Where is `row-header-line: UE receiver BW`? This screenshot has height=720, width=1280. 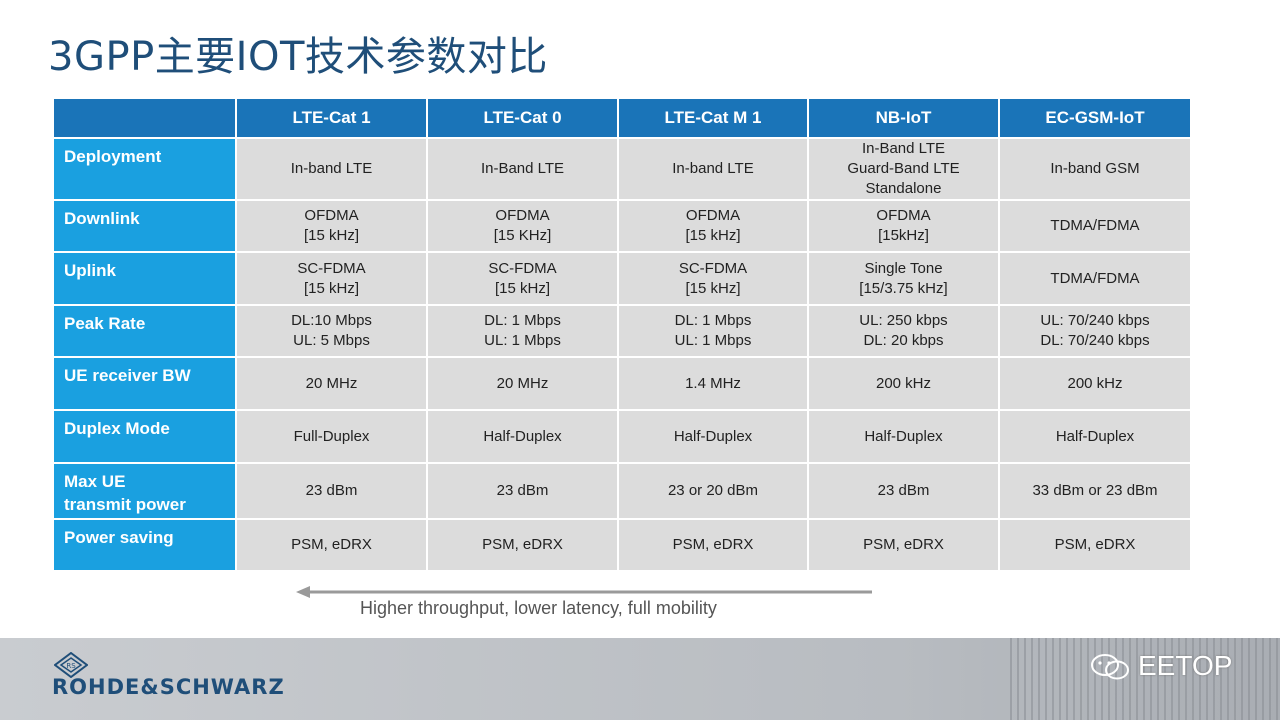 row-header-line: UE receiver BW is located at coordinates (127, 375).